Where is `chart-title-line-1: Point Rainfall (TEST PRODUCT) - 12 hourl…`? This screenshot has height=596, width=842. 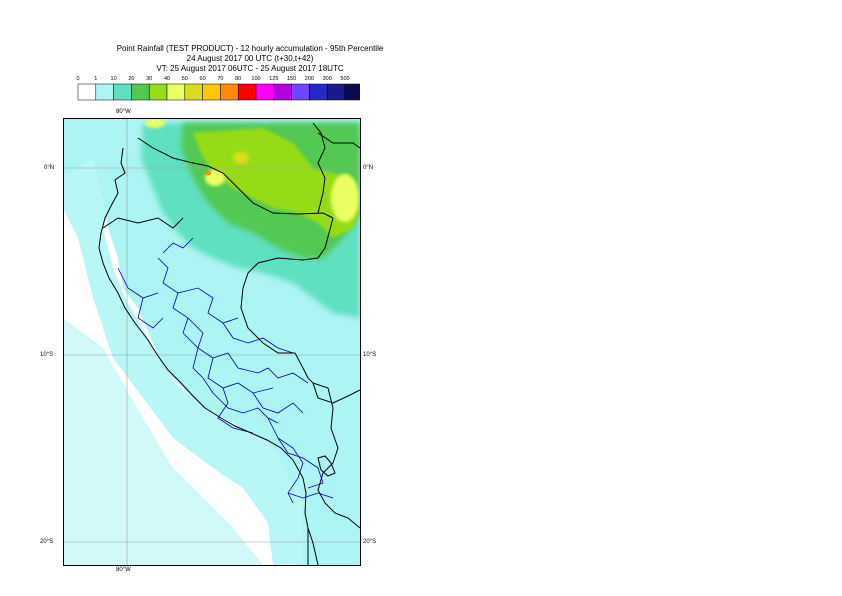
chart-title-line-1: Point Rainfall (TEST PRODUCT) - 12 hourl… is located at coordinates (250, 48).